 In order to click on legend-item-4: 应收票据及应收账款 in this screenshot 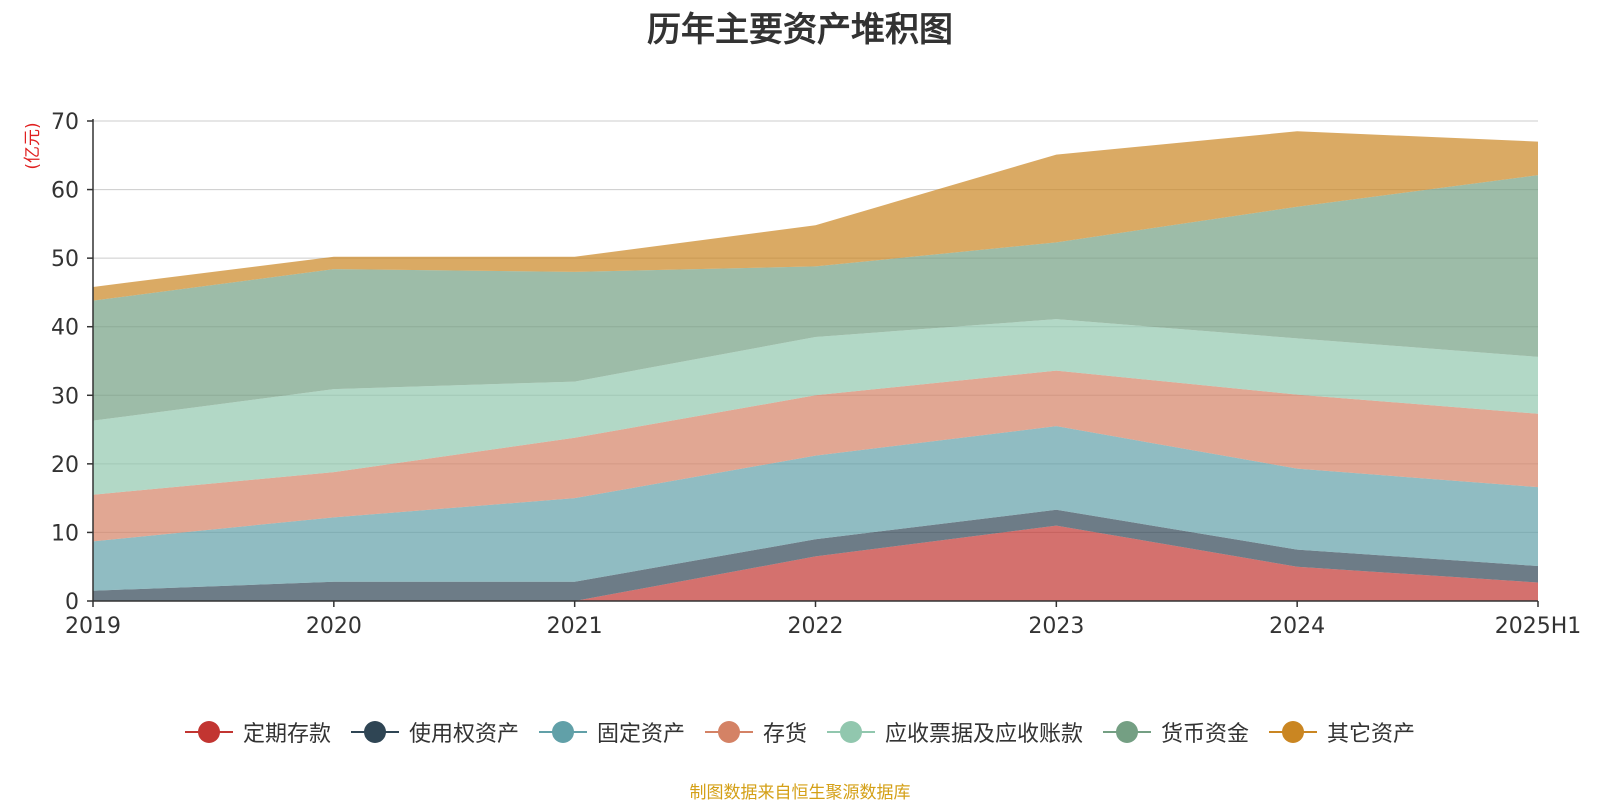, I will do `click(955, 732)`.